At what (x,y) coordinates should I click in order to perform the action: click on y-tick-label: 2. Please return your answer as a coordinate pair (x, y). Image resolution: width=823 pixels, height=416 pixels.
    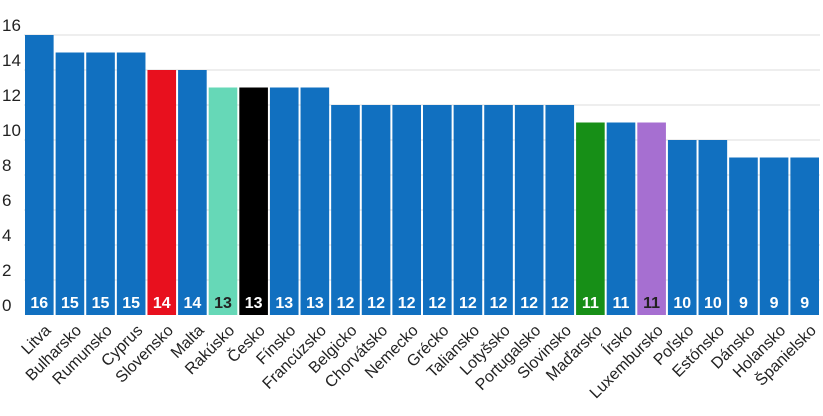
    Looking at the image, I should click on (6, 270).